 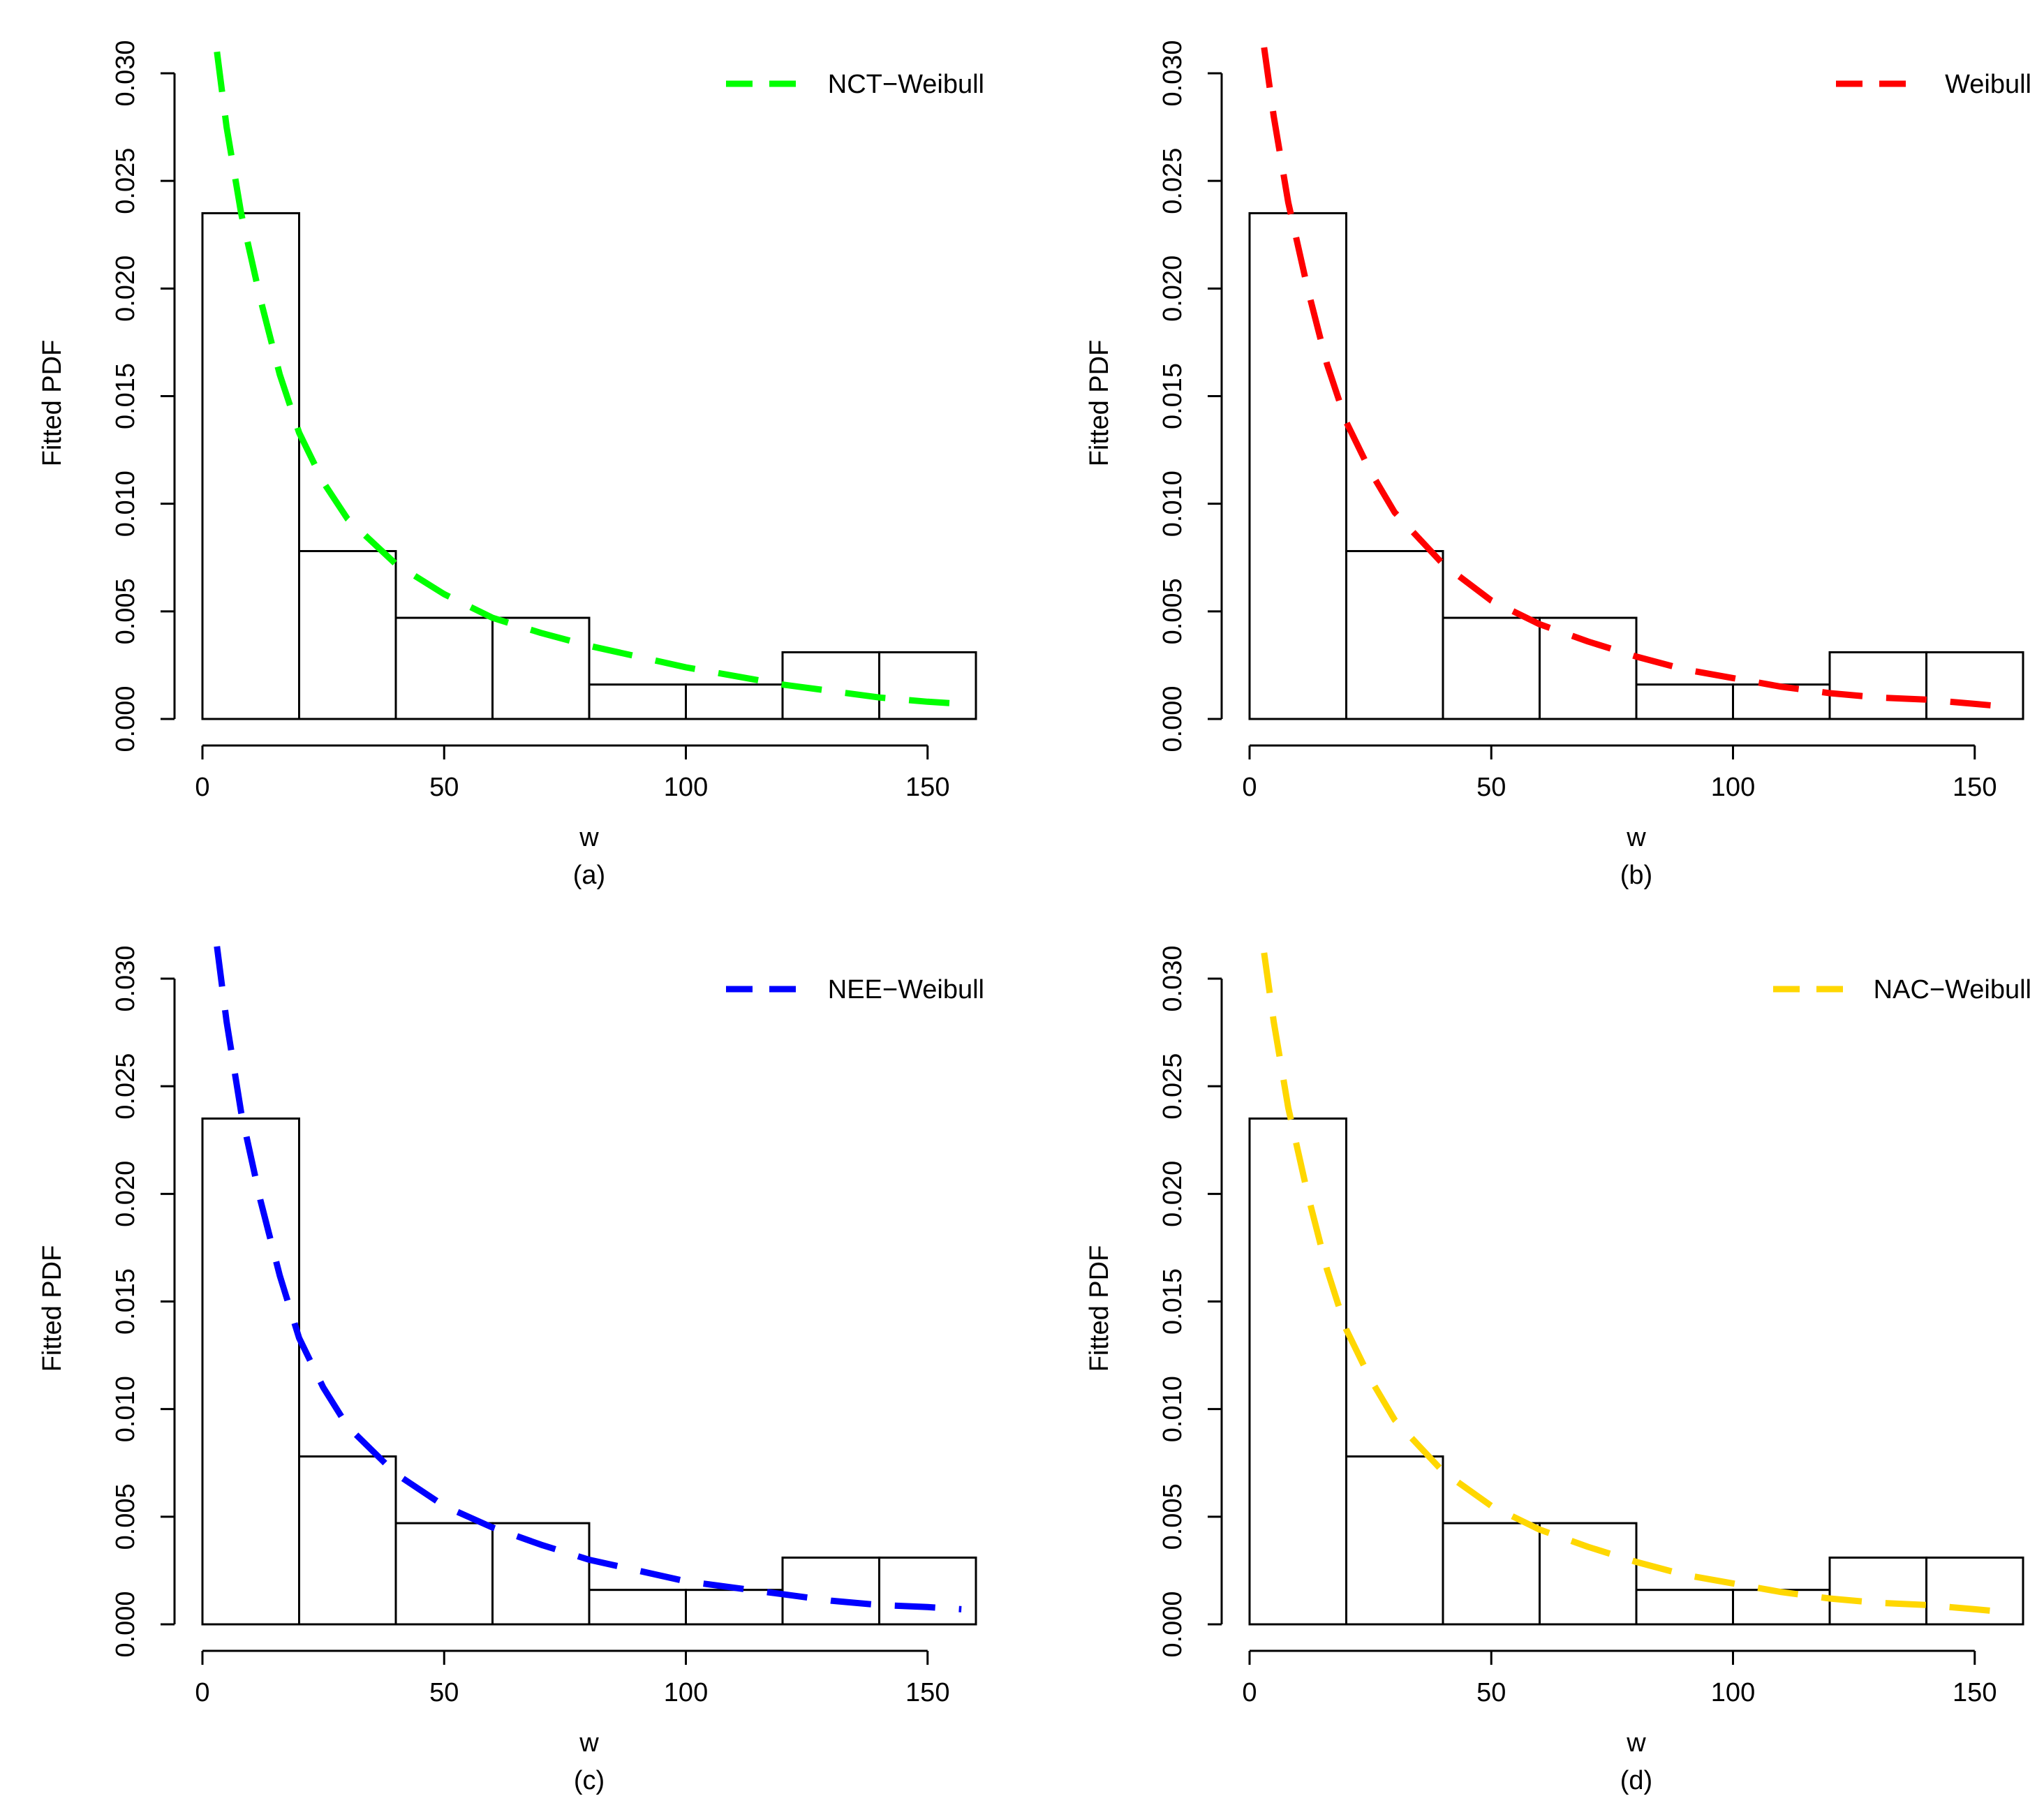 I want to click on panel-caption: (c), so click(x=589, y=1780).